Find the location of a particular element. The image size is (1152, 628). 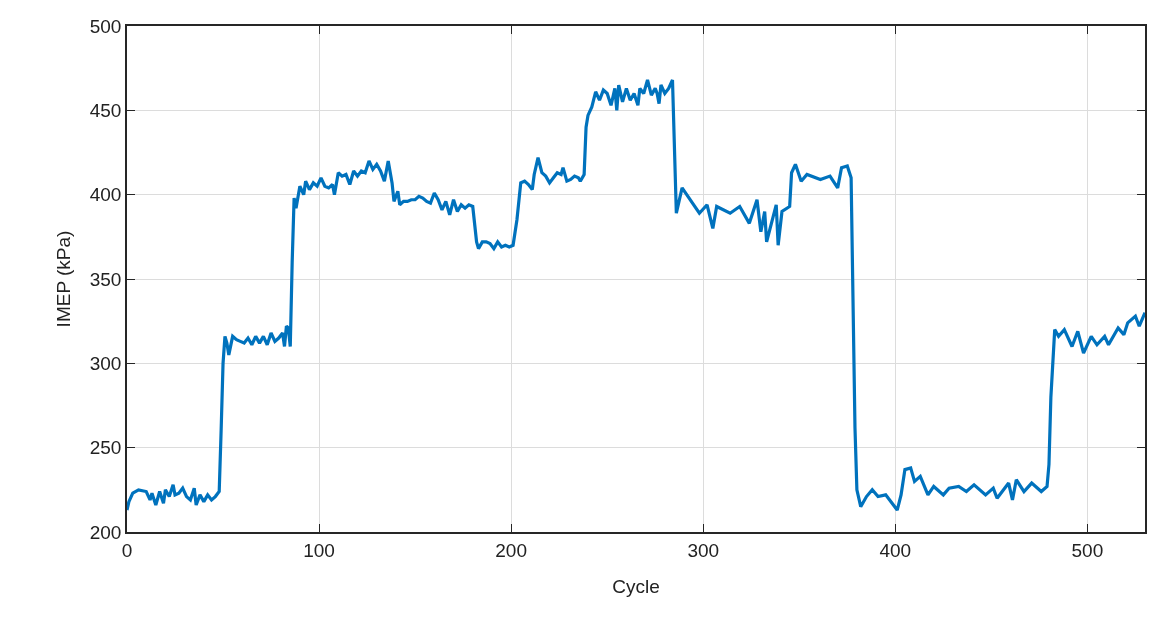

x-tick-label: 100 is located at coordinates (319, 550).